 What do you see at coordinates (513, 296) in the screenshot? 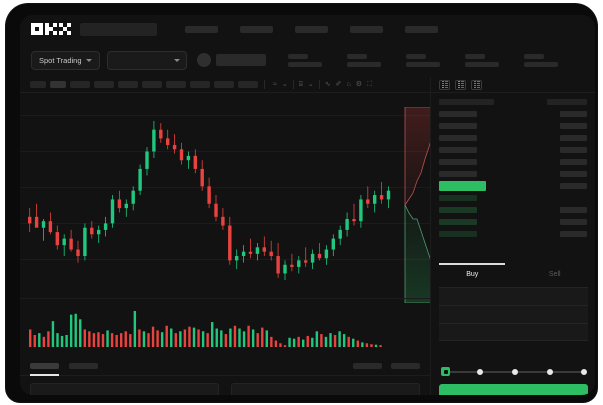
I see `order-price-field` at bounding box center [513, 296].